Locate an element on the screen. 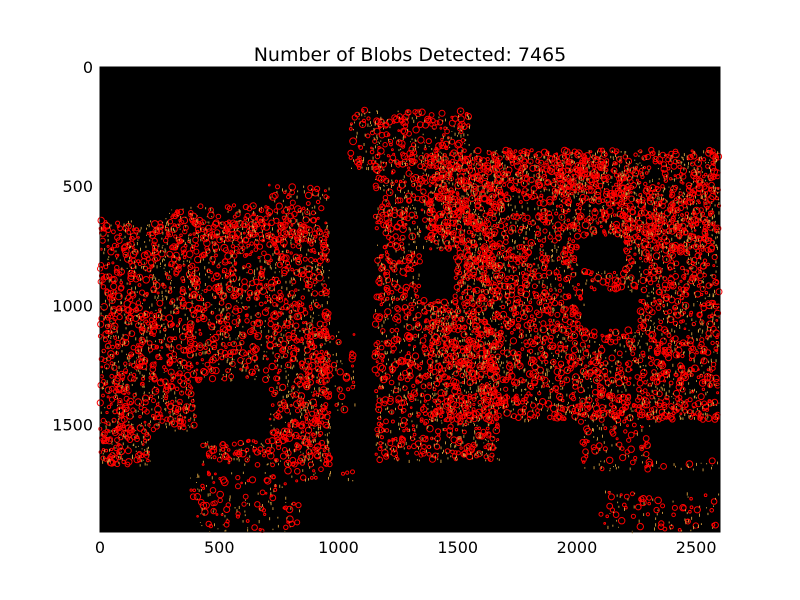  x-tick-label: 0 is located at coordinates (100, 547).